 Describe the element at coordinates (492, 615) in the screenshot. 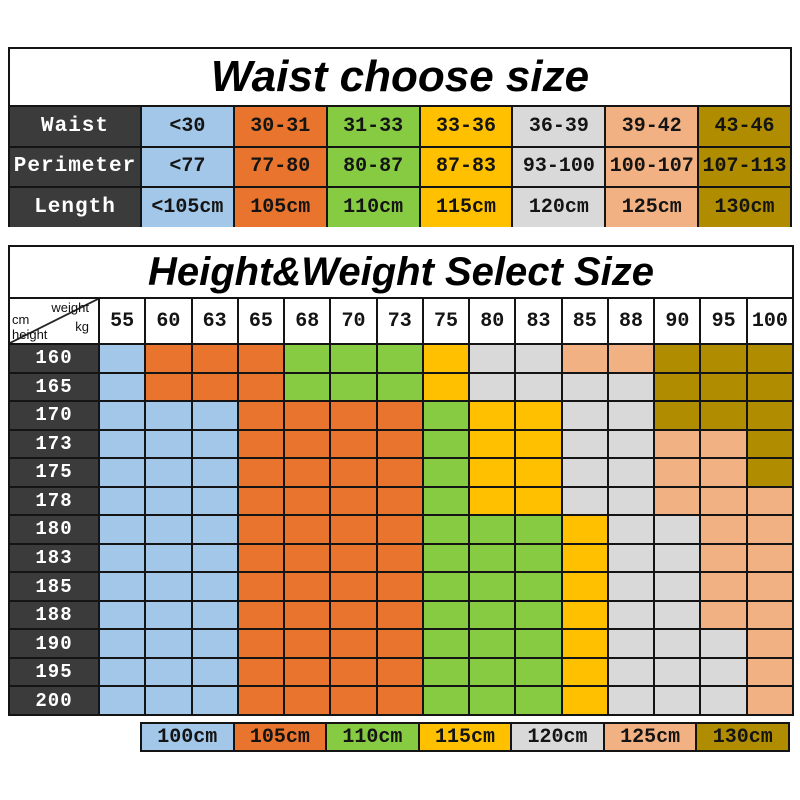

I see `size-cell-h188-w80` at that location.